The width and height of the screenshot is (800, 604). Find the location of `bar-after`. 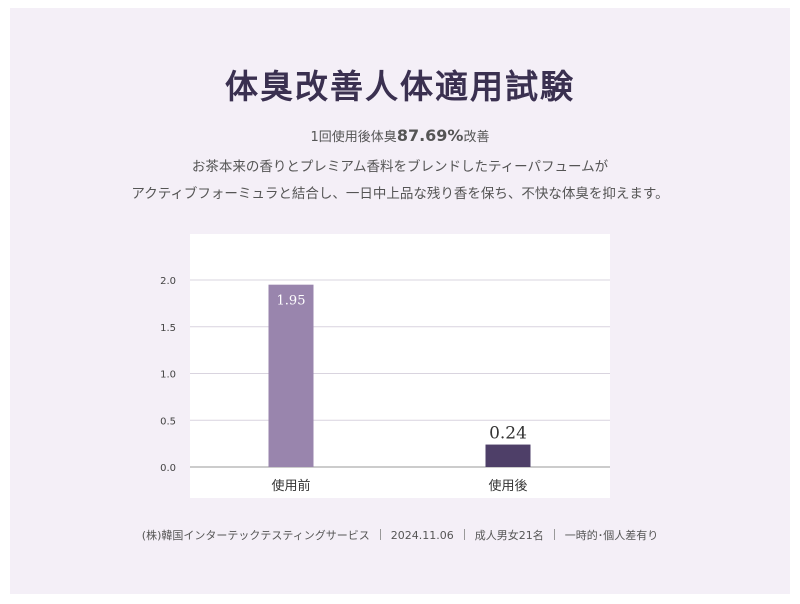

bar-after is located at coordinates (508, 455).